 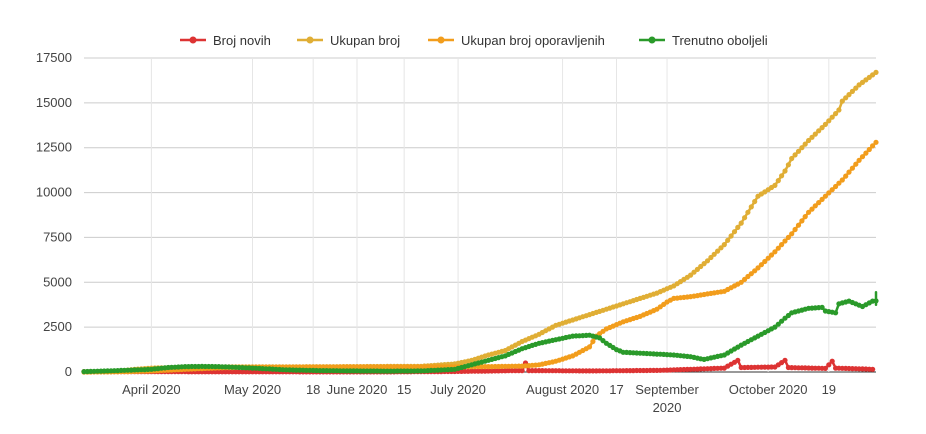 I want to click on legend-item: Broj novih, so click(x=225, y=40).